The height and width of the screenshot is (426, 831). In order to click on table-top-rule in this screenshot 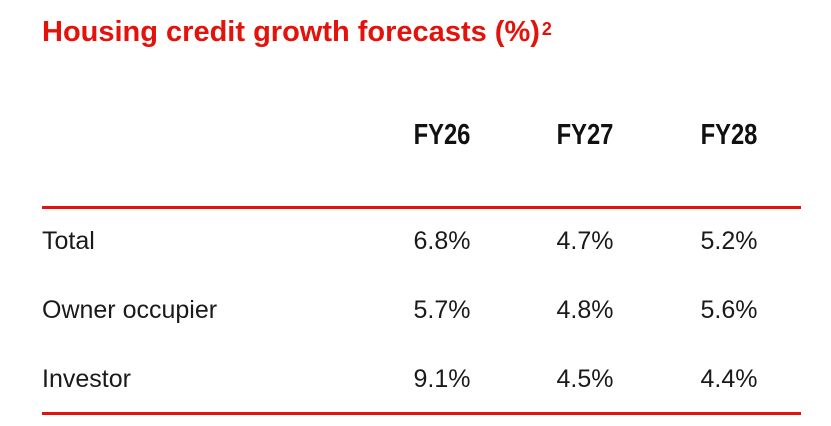, I will do `click(421, 207)`.